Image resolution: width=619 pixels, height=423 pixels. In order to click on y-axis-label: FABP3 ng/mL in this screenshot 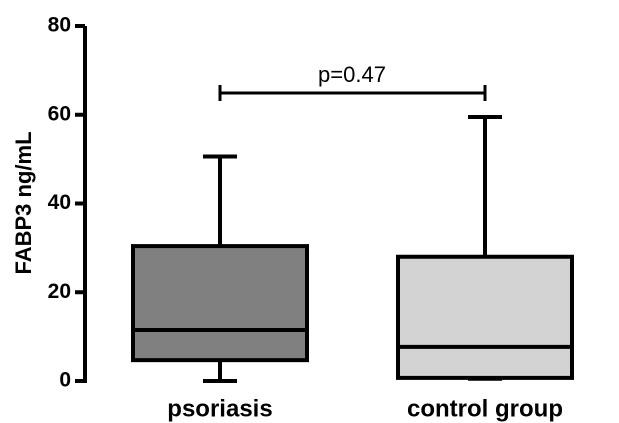, I will do `click(23, 202)`.